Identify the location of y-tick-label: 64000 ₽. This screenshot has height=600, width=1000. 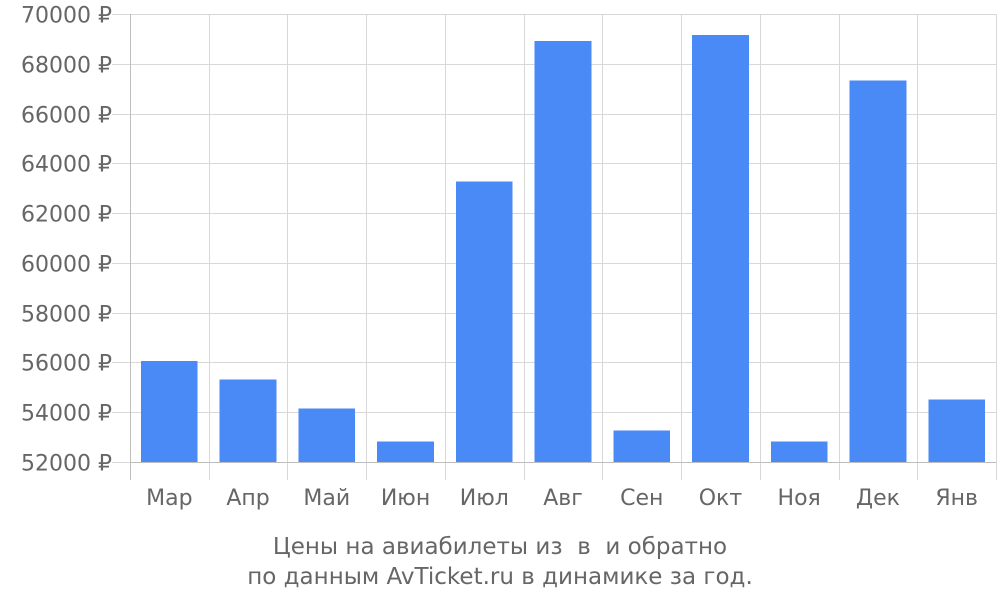
(66, 165).